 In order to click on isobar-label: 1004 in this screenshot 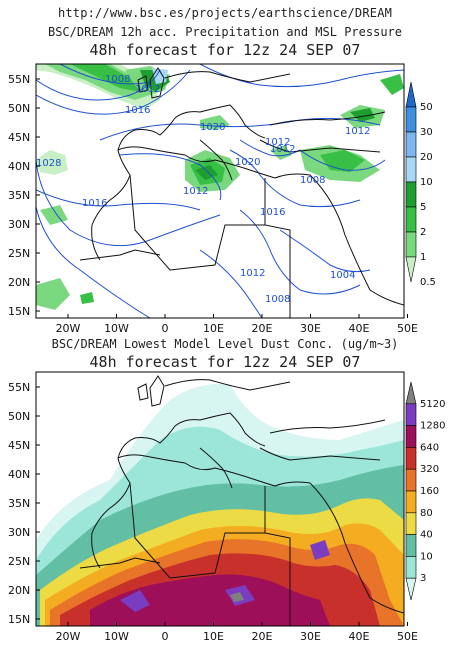, I will do `click(342, 275)`.